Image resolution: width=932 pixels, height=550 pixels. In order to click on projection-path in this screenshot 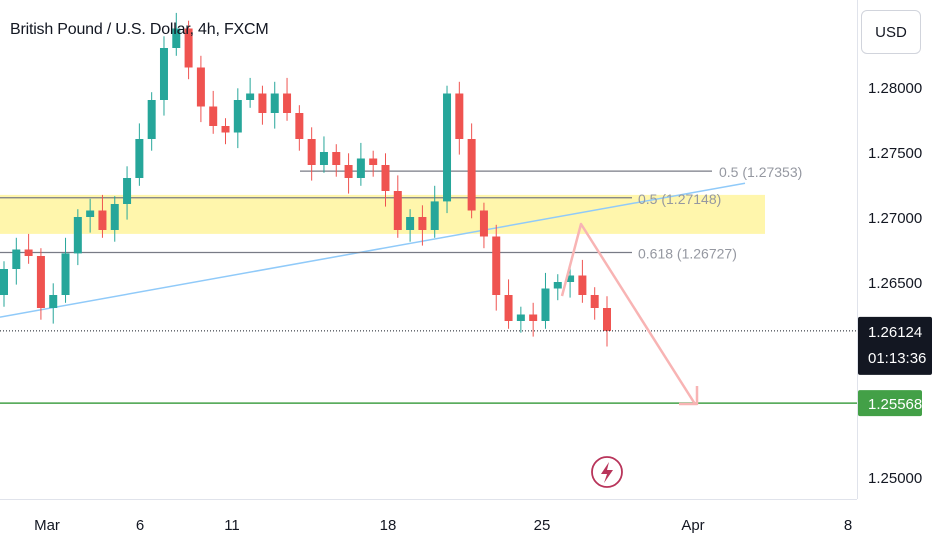, I will do `click(628, 313)`.